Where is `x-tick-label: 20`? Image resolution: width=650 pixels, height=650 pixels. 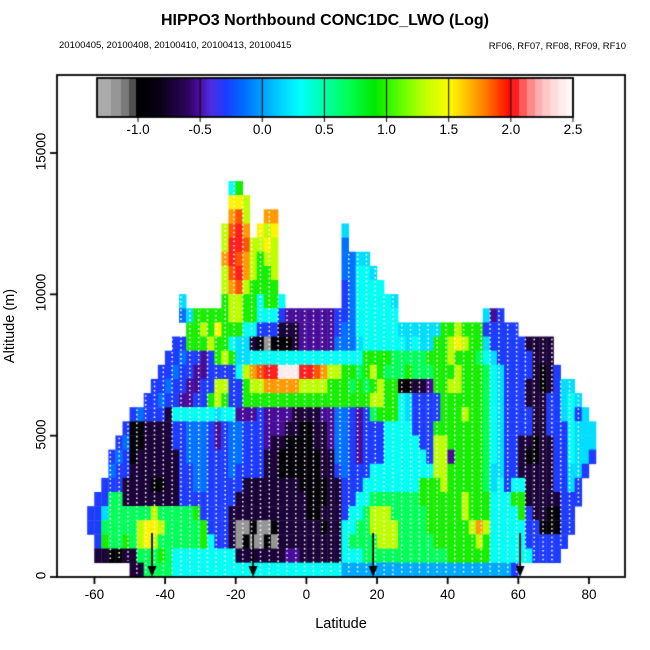 x-tick-label: 20 is located at coordinates (377, 594).